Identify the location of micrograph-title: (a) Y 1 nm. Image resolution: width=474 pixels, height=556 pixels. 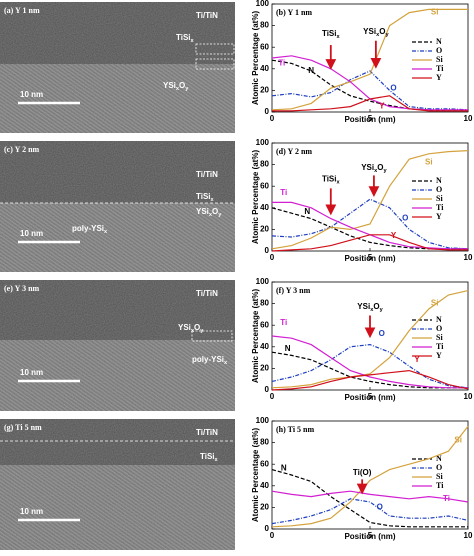
(22, 10).